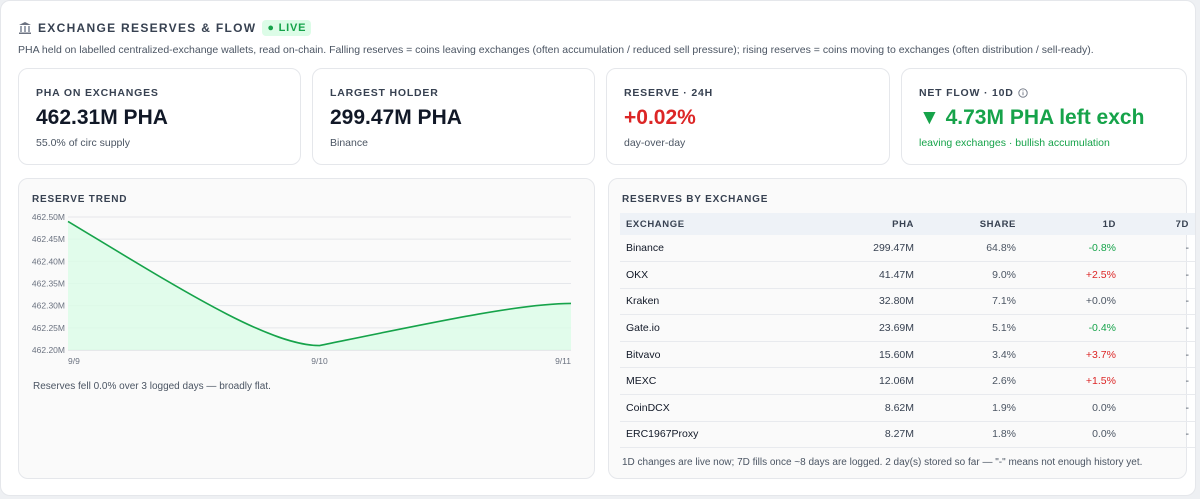 This screenshot has height=499, width=1200. Describe the element at coordinates (850, 302) in the screenshot. I see `pha-amount-cell: 32.80M` at that location.